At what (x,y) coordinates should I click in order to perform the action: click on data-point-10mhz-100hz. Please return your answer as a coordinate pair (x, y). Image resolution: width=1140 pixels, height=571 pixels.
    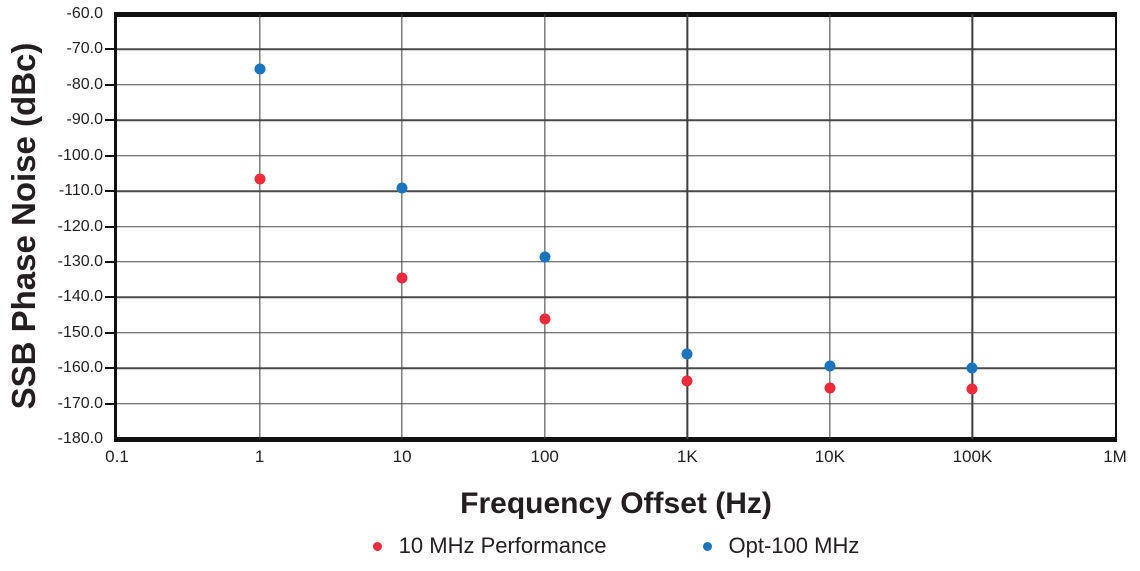
    Looking at the image, I should click on (545, 319).